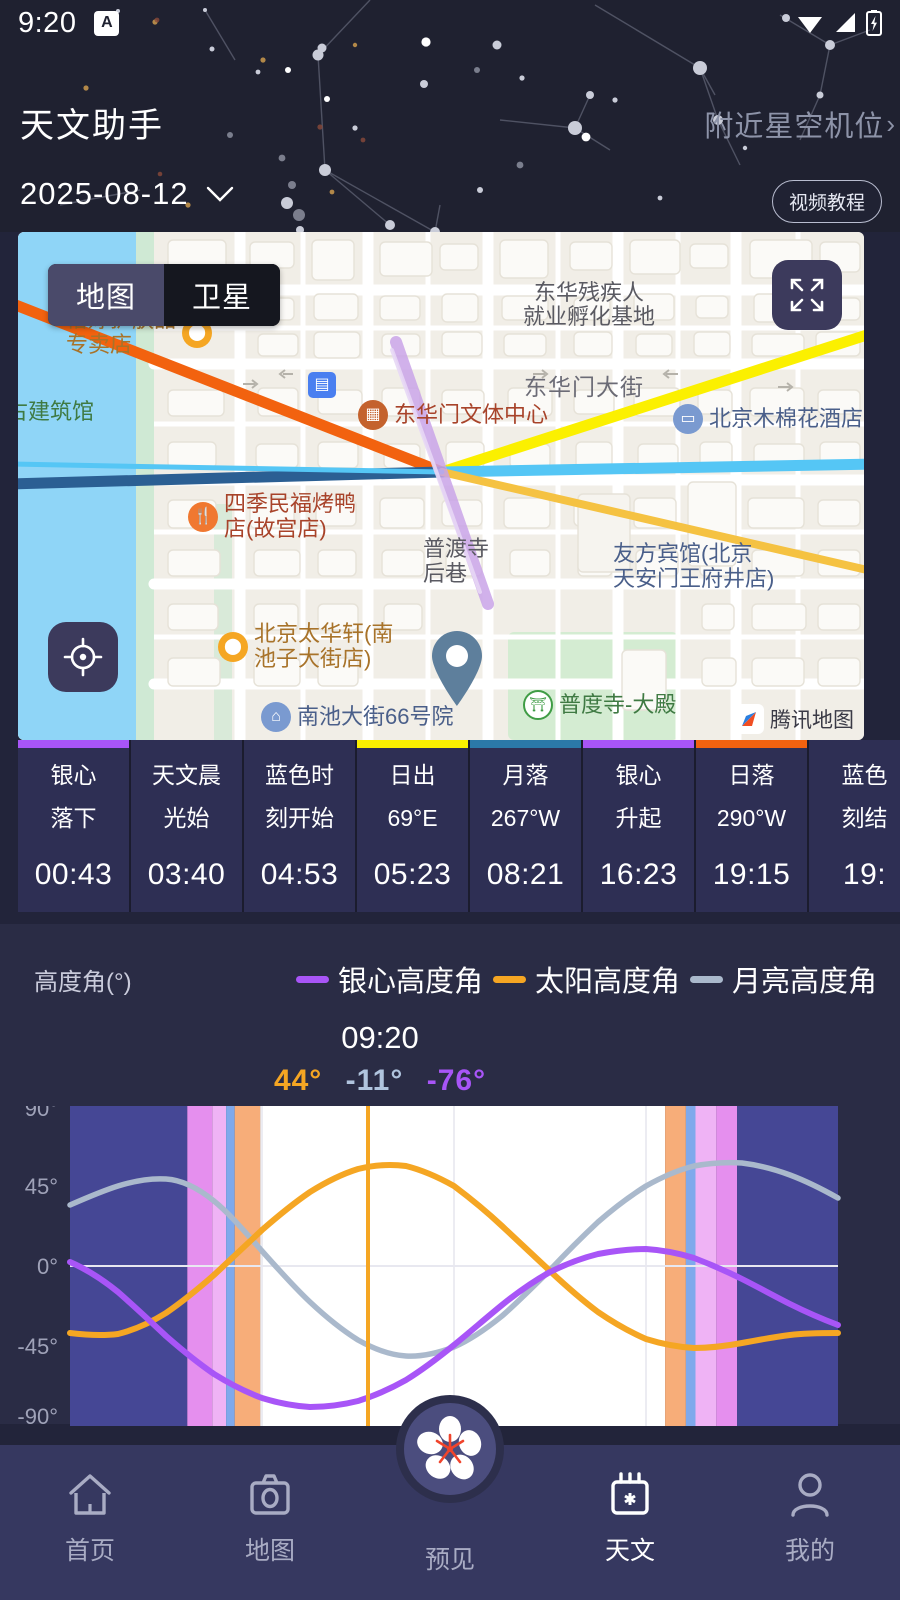 The height and width of the screenshot is (1600, 900). Describe the element at coordinates (37, 1346) in the screenshot. I see `ytick-neg45: -45°` at that location.